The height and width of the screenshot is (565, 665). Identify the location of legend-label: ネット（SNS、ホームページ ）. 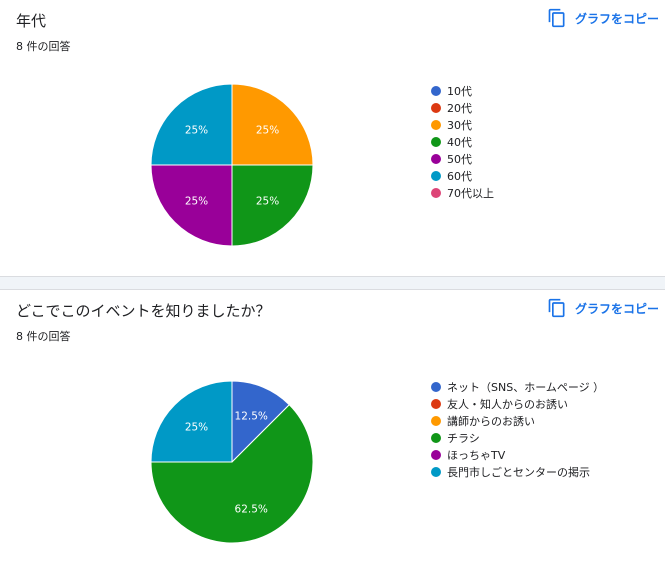
(526, 387).